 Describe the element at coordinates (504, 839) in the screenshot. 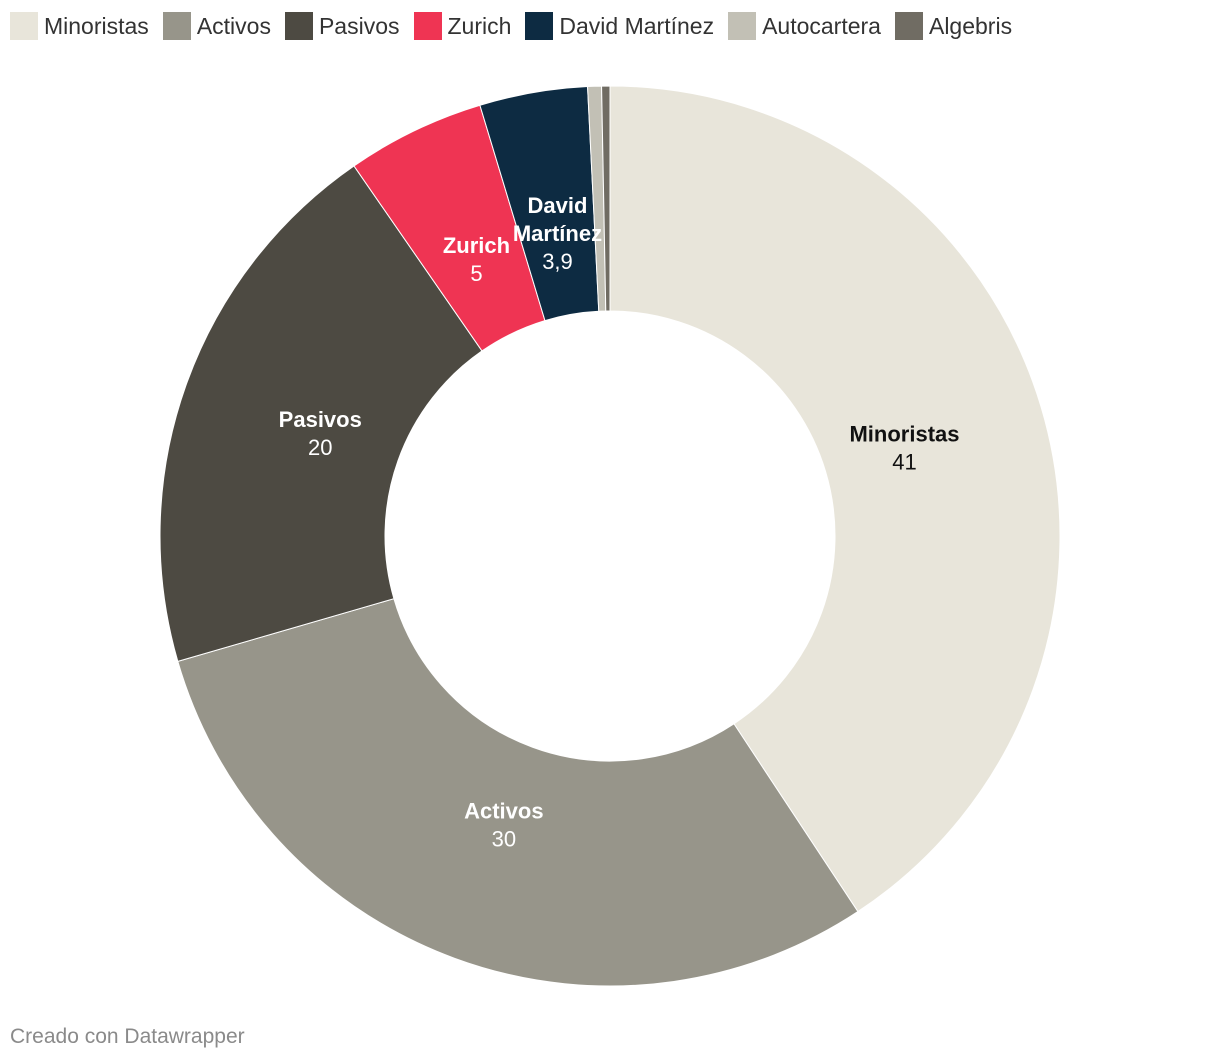

I see `slice-value-activos: 30` at that location.